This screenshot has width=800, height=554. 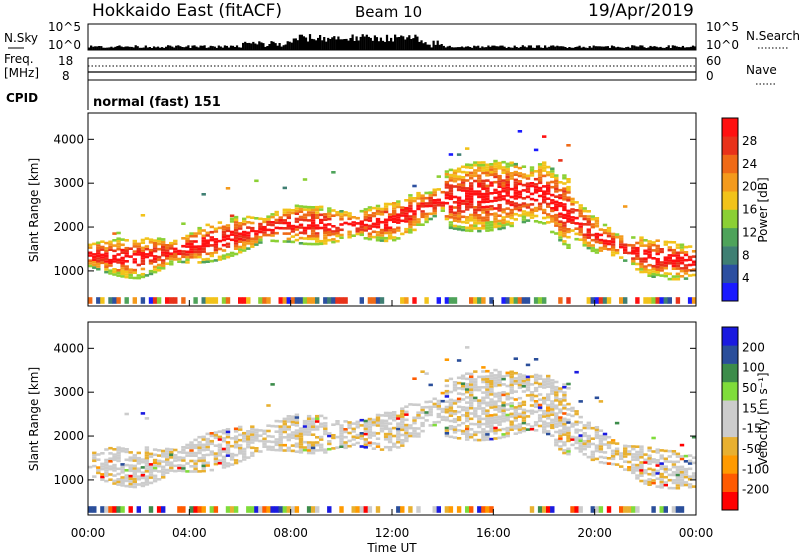 What do you see at coordinates (730, 255) in the screenshot?
I see `colorbar-segment` at bounding box center [730, 255].